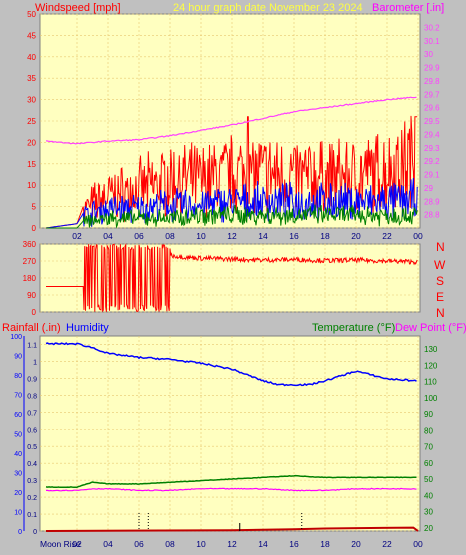 This screenshot has width=466, height=555. Describe the element at coordinates (325, 236) in the screenshot. I see `wind-x-tick-label: 18` at that location.